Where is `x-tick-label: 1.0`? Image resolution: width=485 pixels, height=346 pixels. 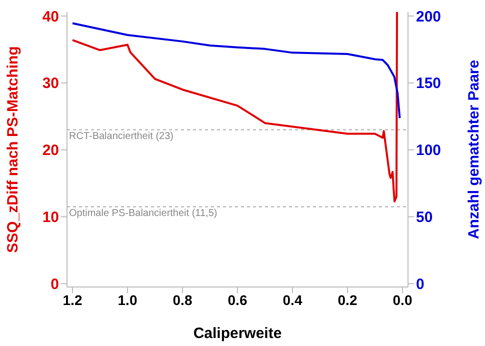
x-tick-label: 1.0 is located at coordinates (128, 300).